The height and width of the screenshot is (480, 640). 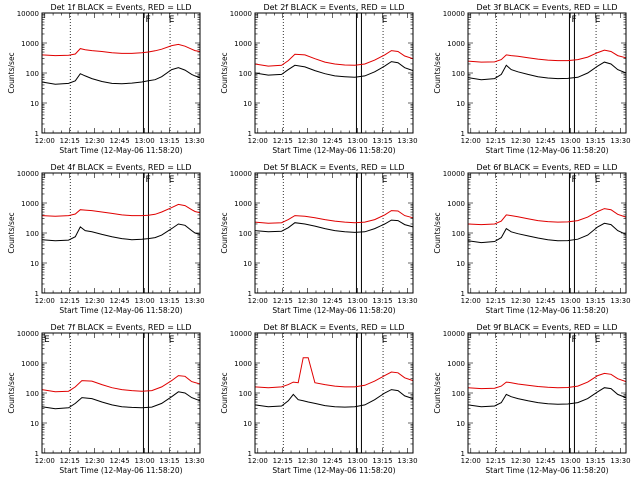 I want to click on panel-title: Det 7f BLACK = Events, RED = LLD, so click(x=120, y=327).